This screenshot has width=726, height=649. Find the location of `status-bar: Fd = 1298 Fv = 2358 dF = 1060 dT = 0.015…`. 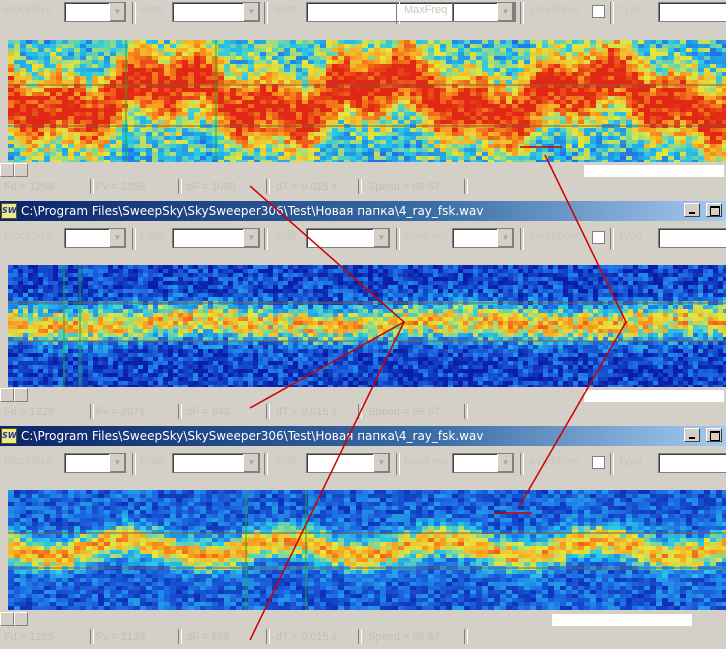

status-bar: Fd = 1298 Fv = 2358 dF = 1060 dT = 0.015… is located at coordinates (363, 187).